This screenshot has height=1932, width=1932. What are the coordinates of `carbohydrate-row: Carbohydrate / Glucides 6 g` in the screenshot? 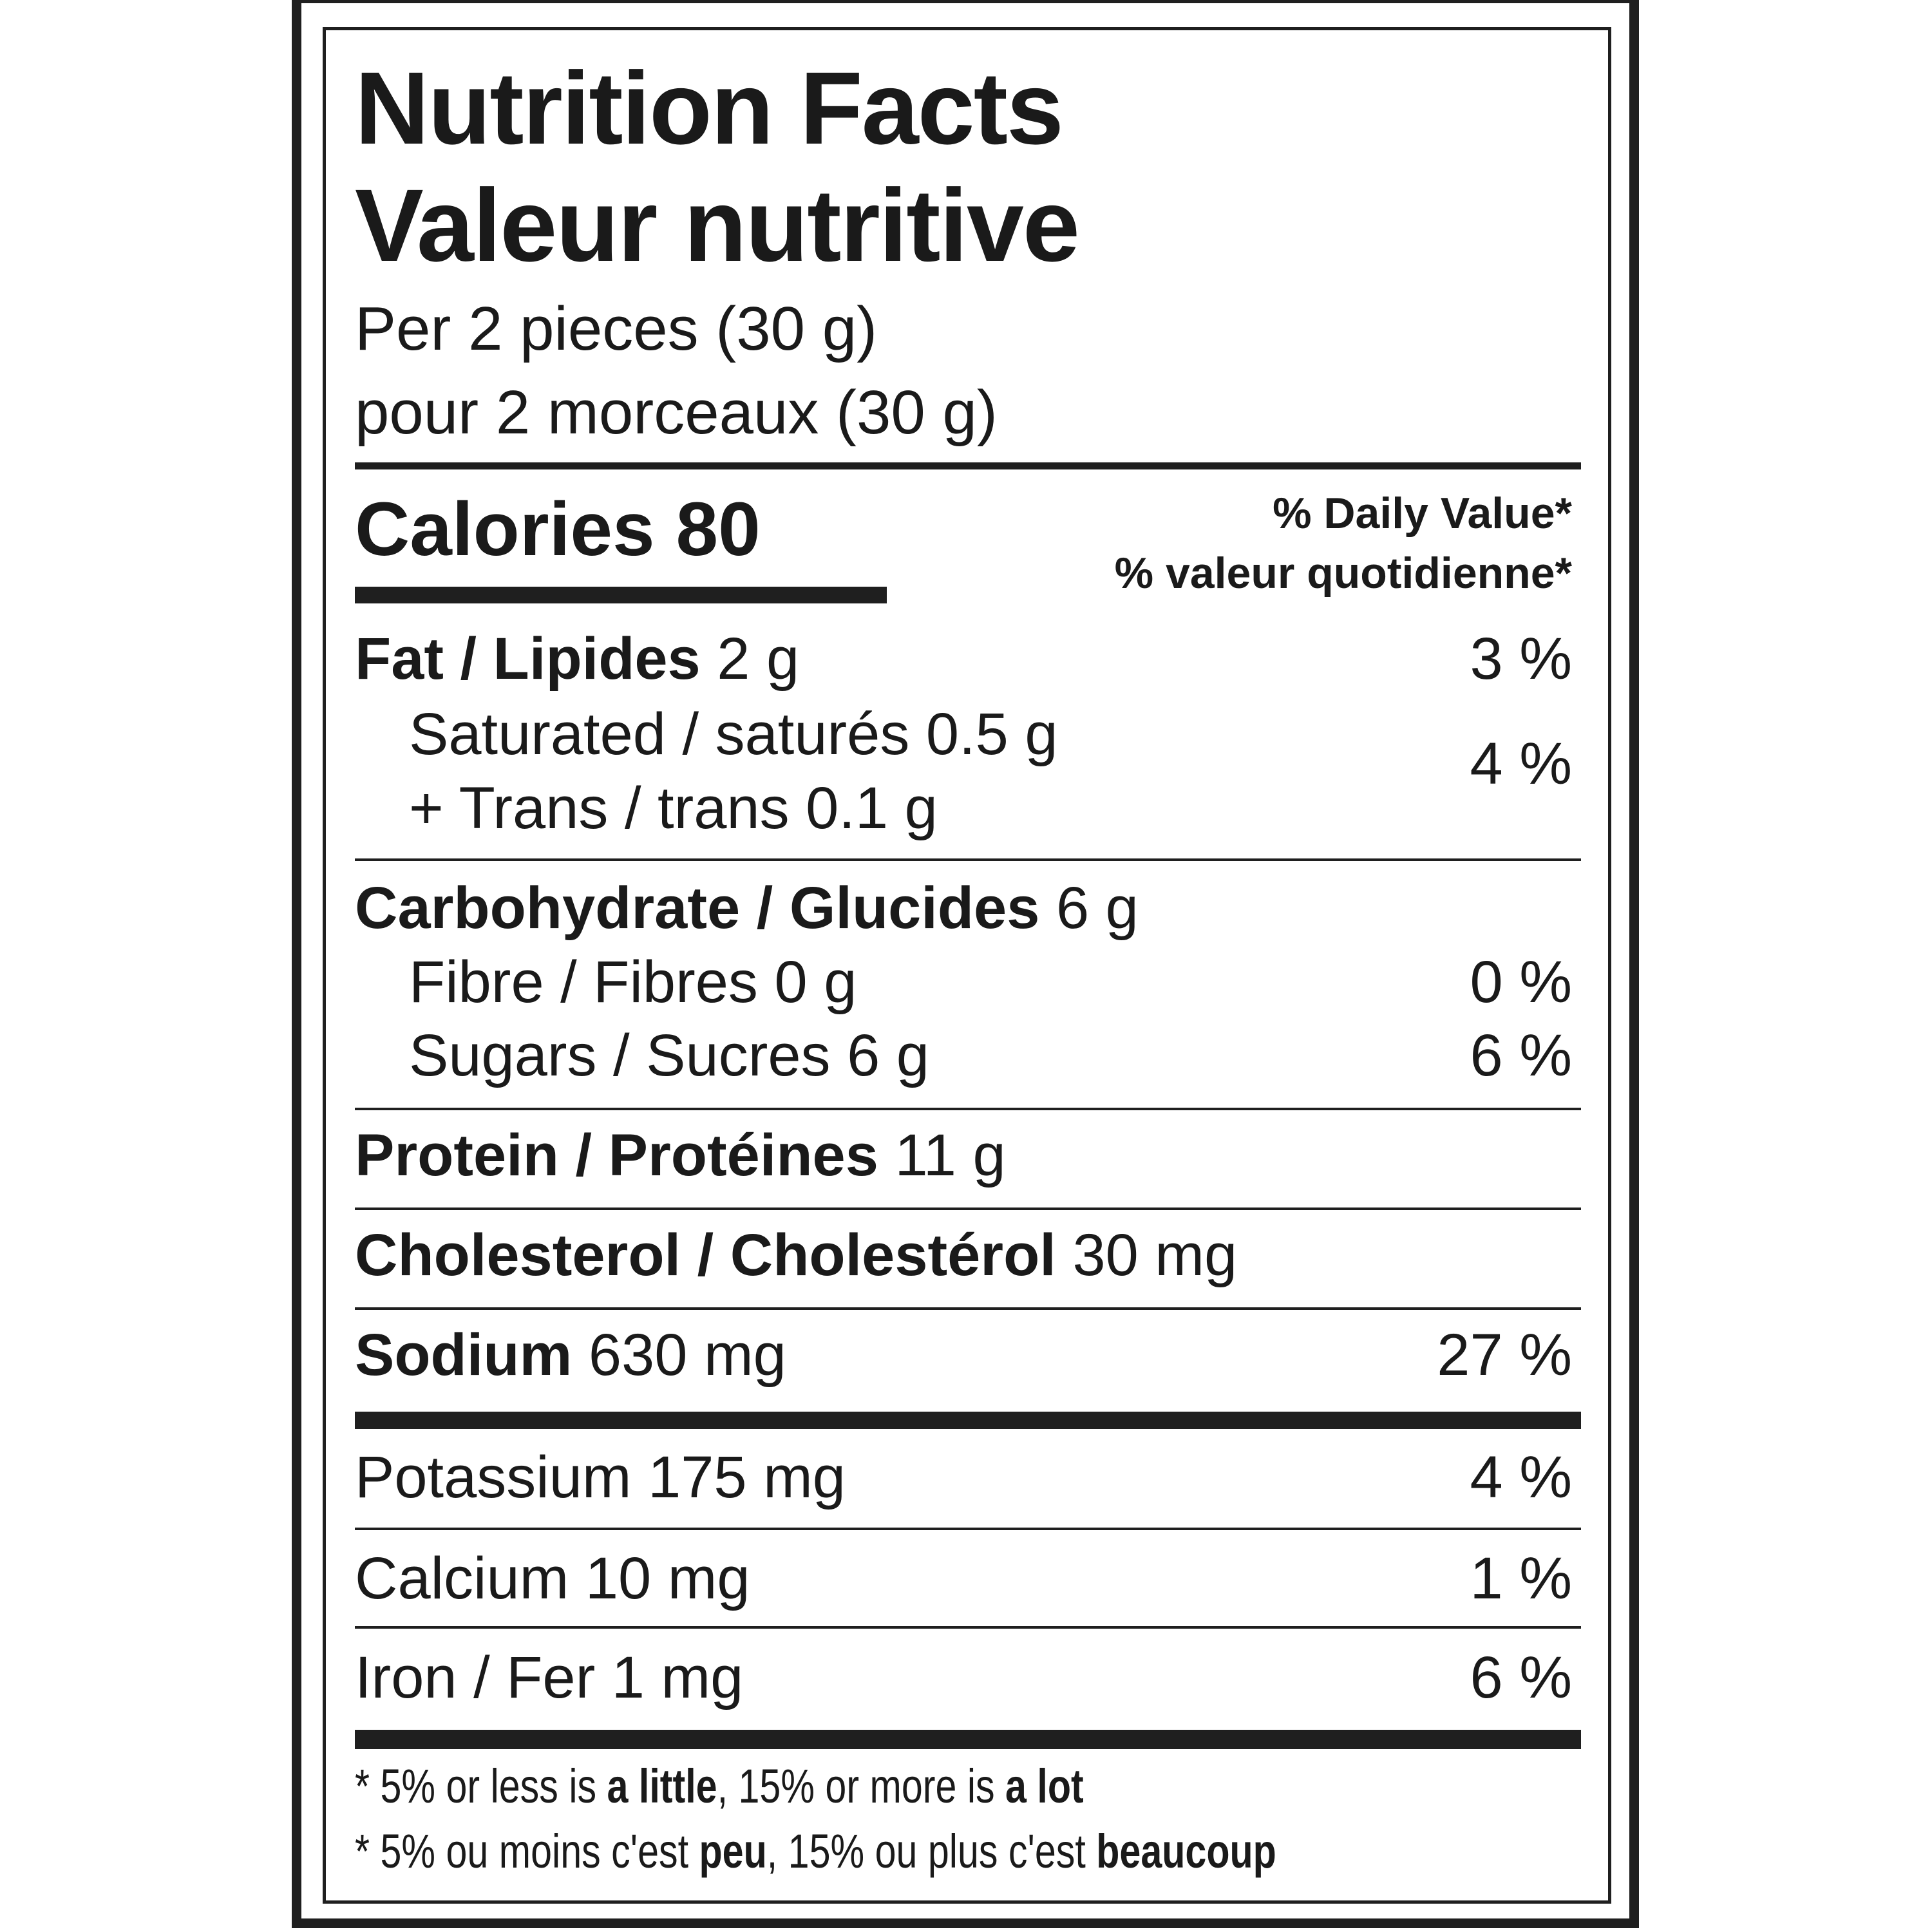 It's located at (747, 908).